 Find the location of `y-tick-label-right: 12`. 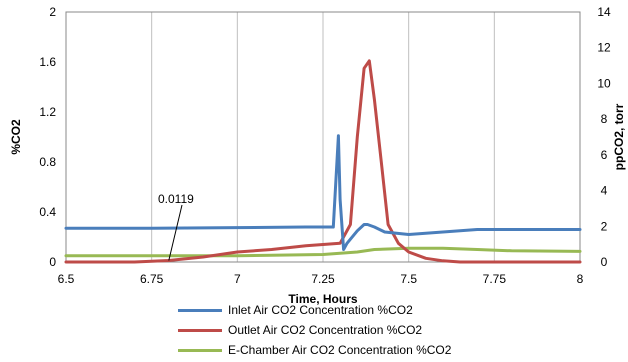

y-tick-label-right: 12 is located at coordinates (604, 48).